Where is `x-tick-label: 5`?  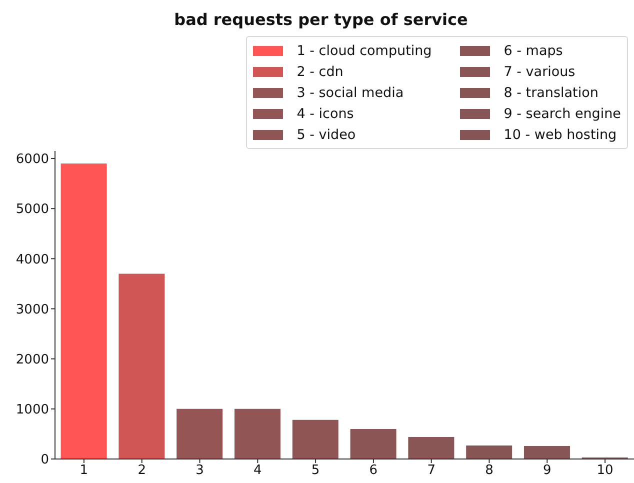
x-tick-label: 5 is located at coordinates (315, 470).